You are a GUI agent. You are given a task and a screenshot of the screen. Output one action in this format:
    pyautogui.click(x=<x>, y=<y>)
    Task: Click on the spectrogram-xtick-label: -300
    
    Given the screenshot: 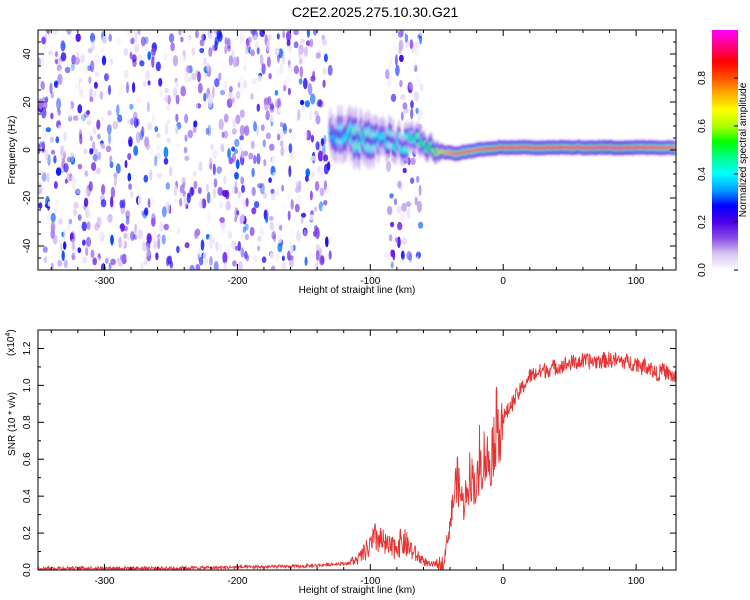 What is the action you would take?
    pyautogui.click(x=104, y=281)
    